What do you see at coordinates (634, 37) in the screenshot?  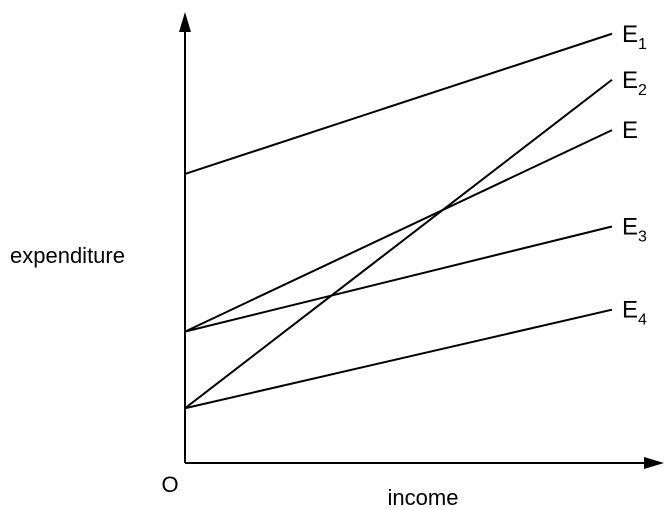 I see `series-label-e1: E1` at bounding box center [634, 37].